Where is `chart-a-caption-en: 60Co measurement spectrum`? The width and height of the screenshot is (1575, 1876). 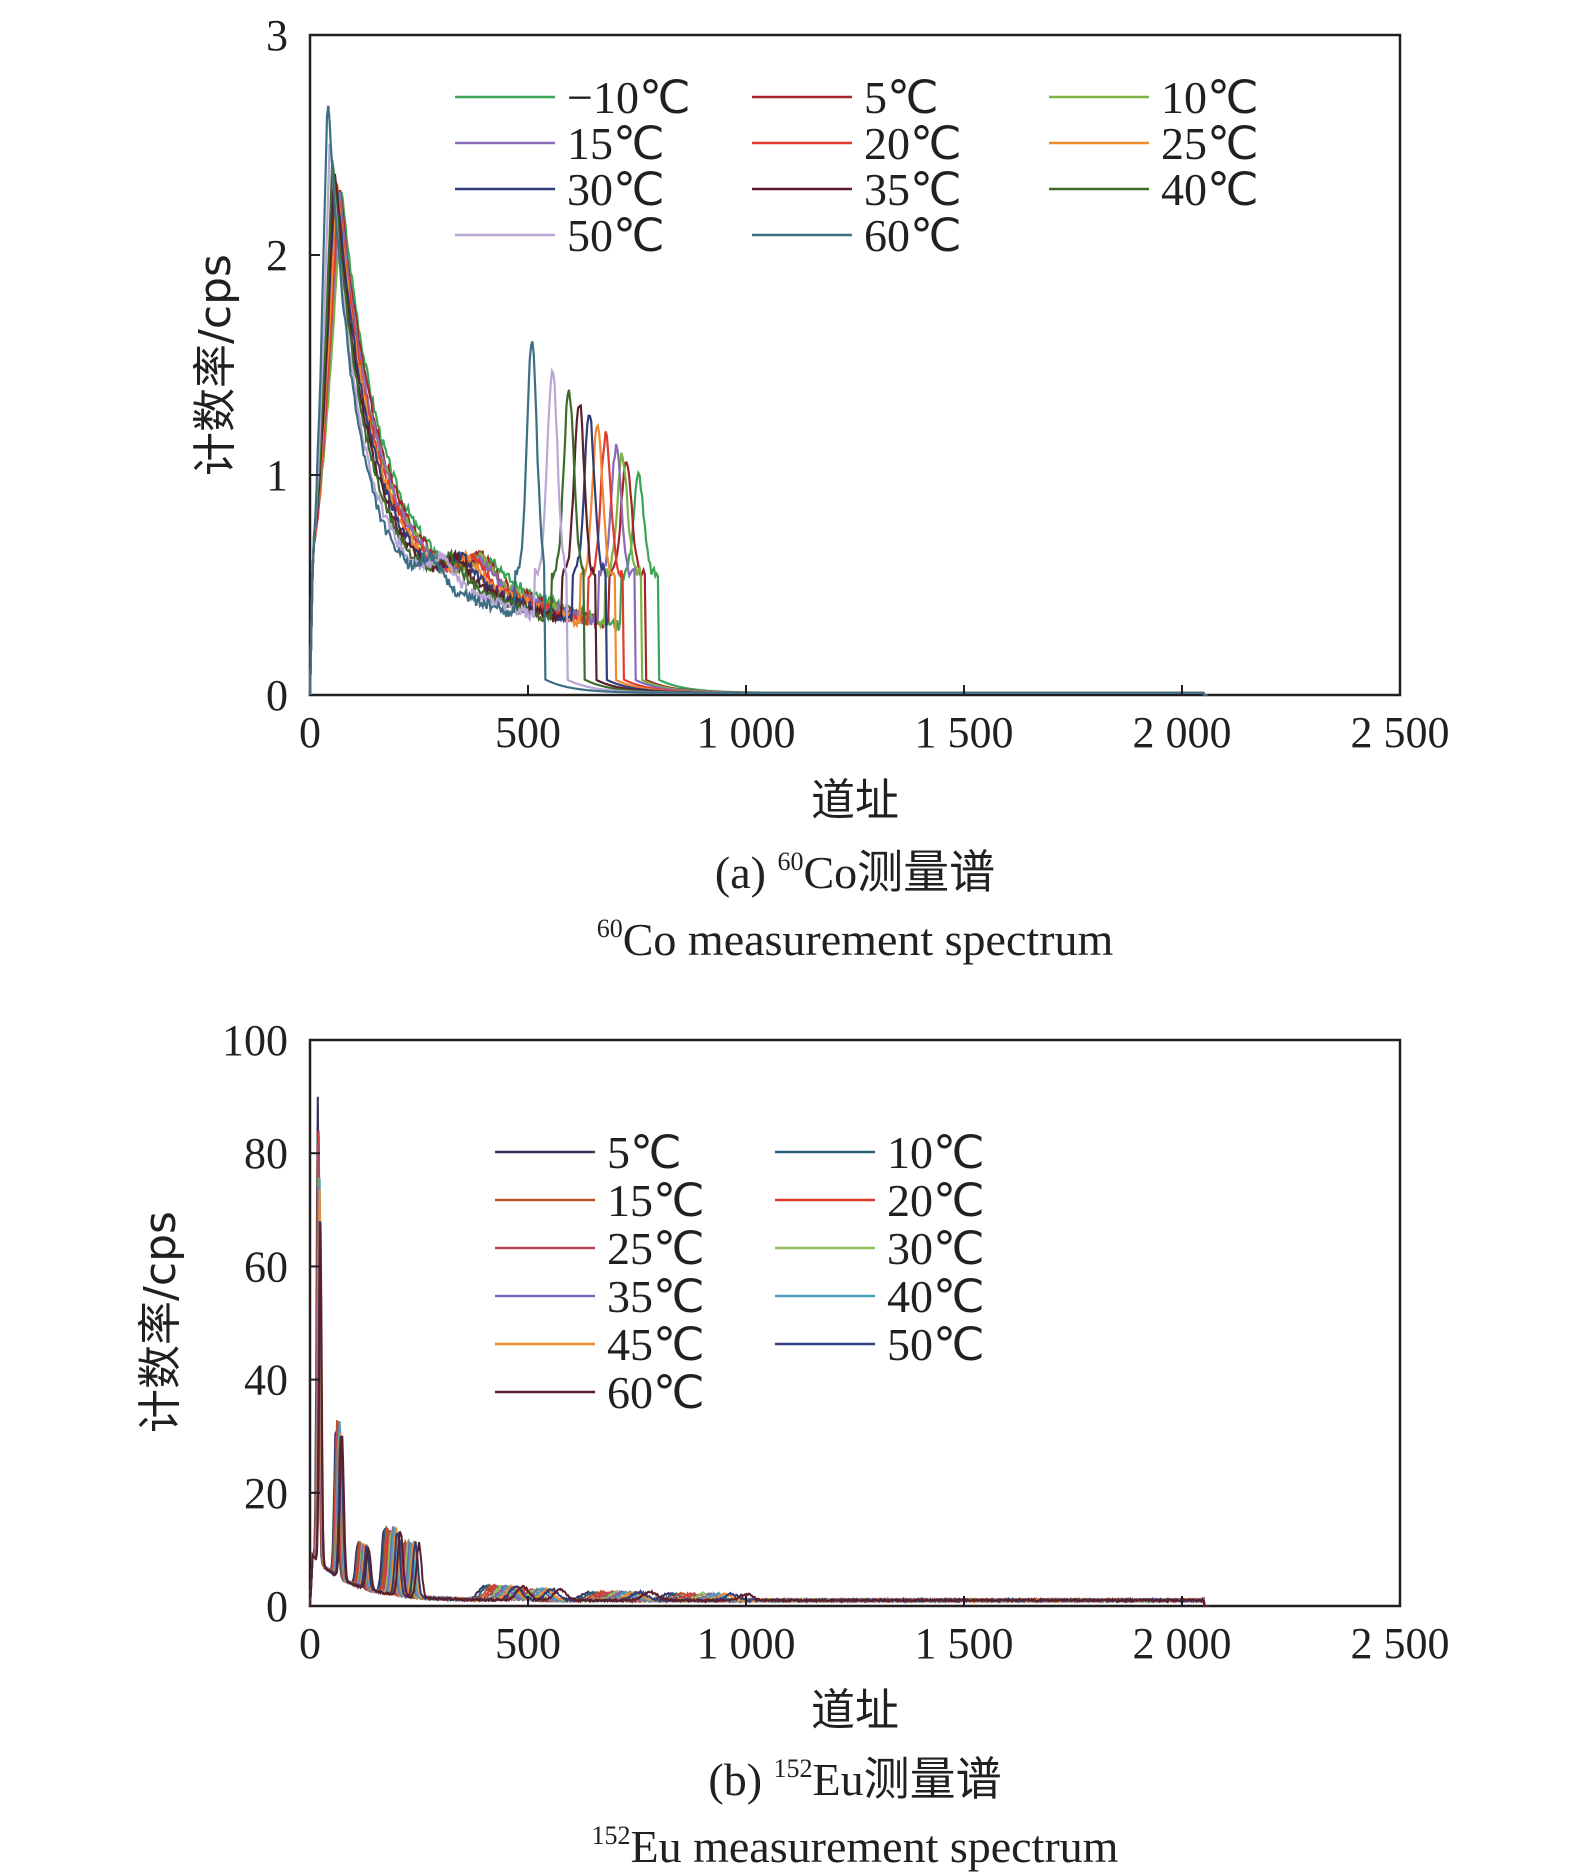 chart-a-caption-en: 60Co measurement spectrum is located at coordinates (855, 939).